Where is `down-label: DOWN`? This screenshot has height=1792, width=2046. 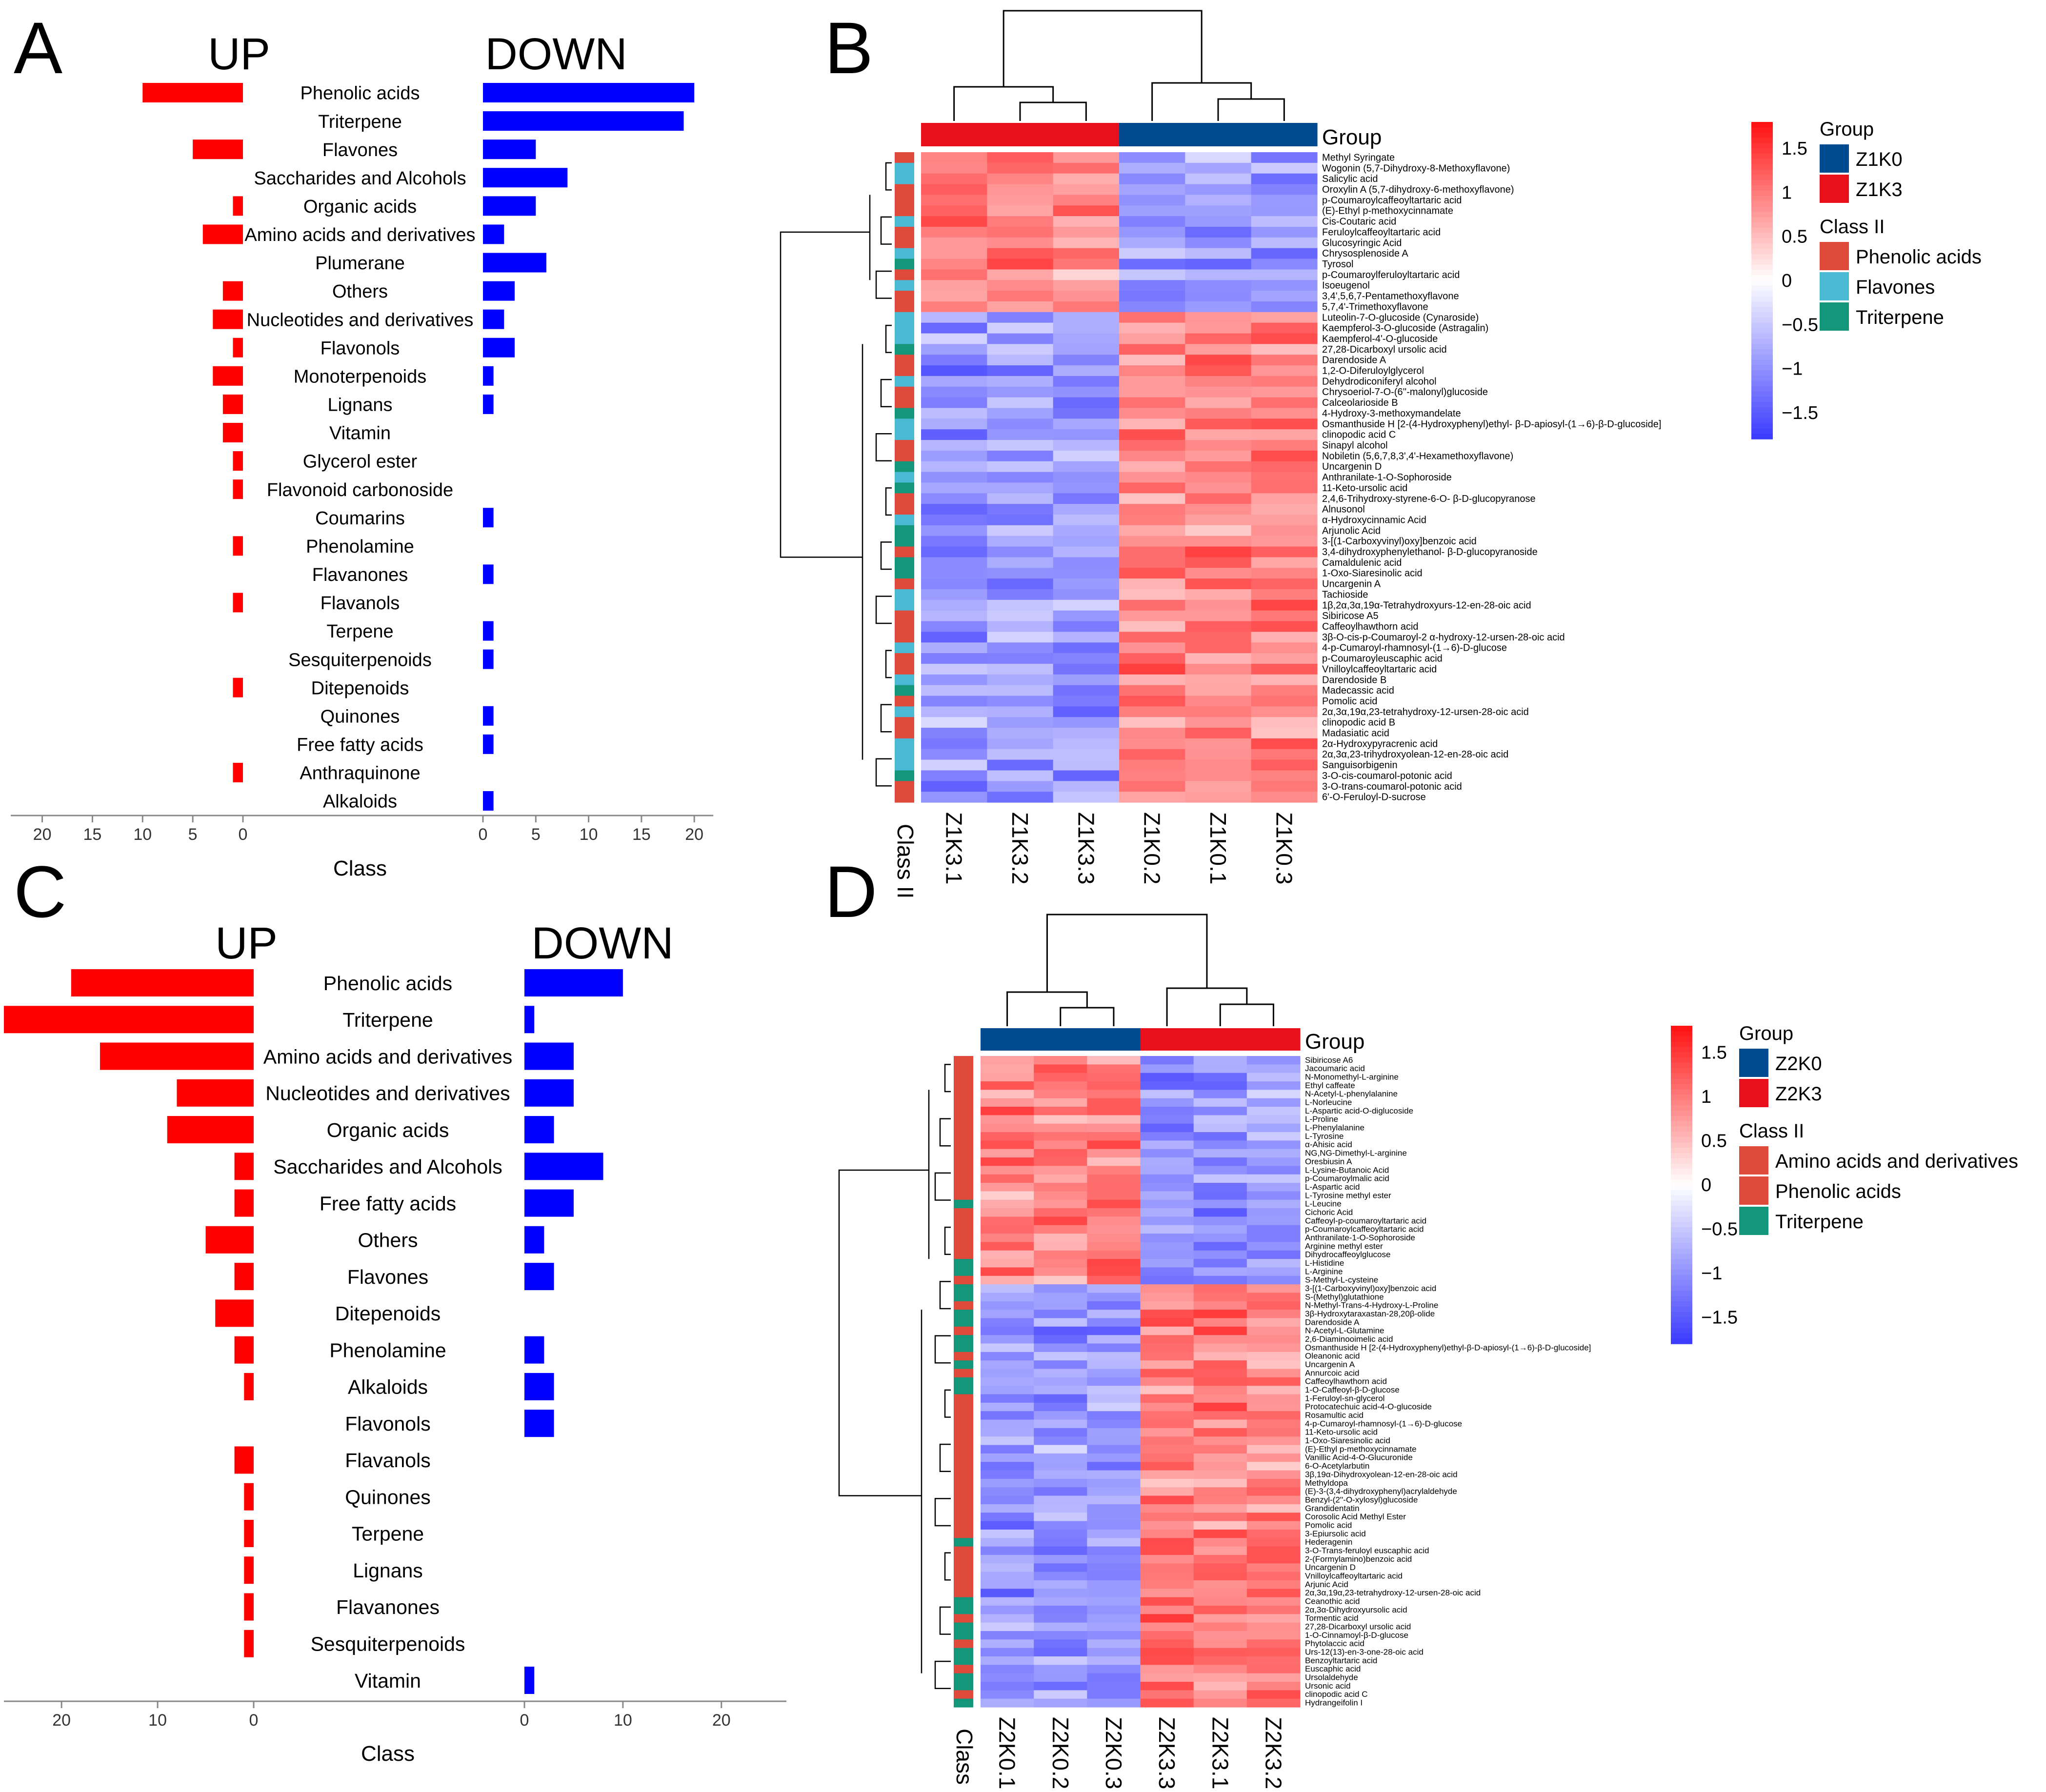 down-label: DOWN is located at coordinates (602, 943).